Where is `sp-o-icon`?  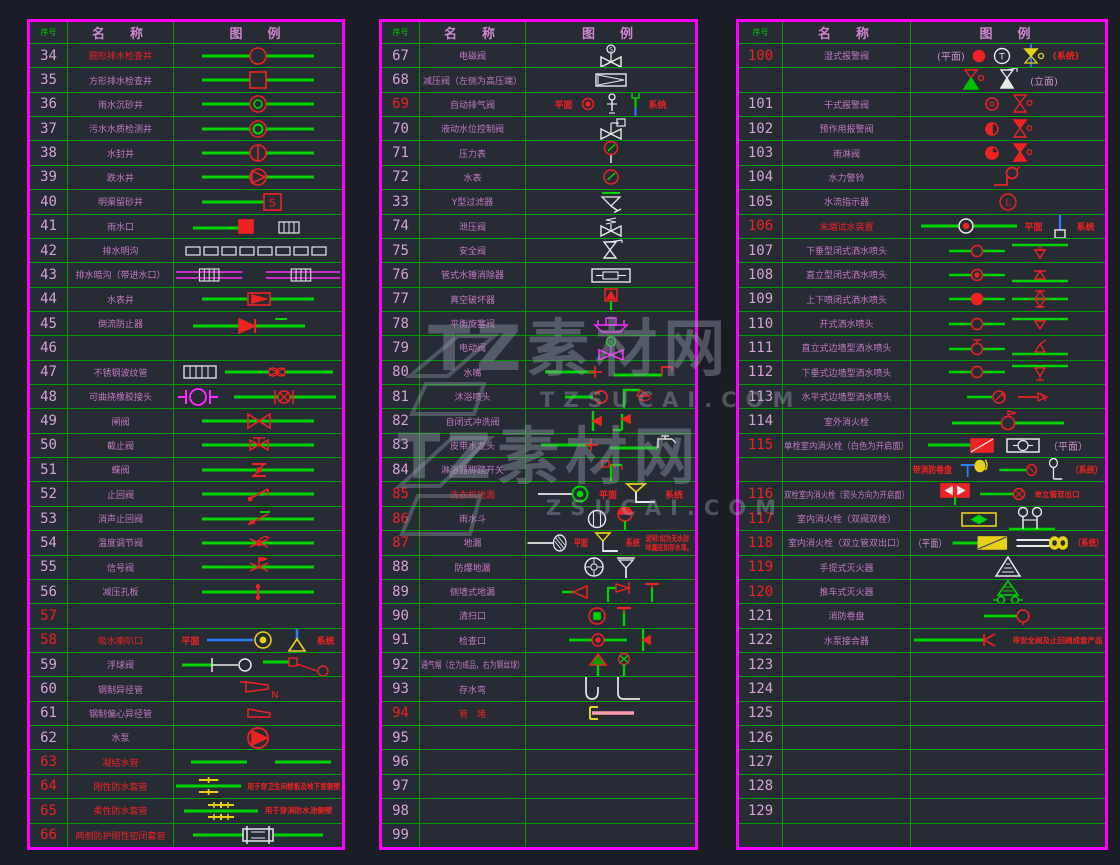 sp-o-icon is located at coordinates (976, 251).